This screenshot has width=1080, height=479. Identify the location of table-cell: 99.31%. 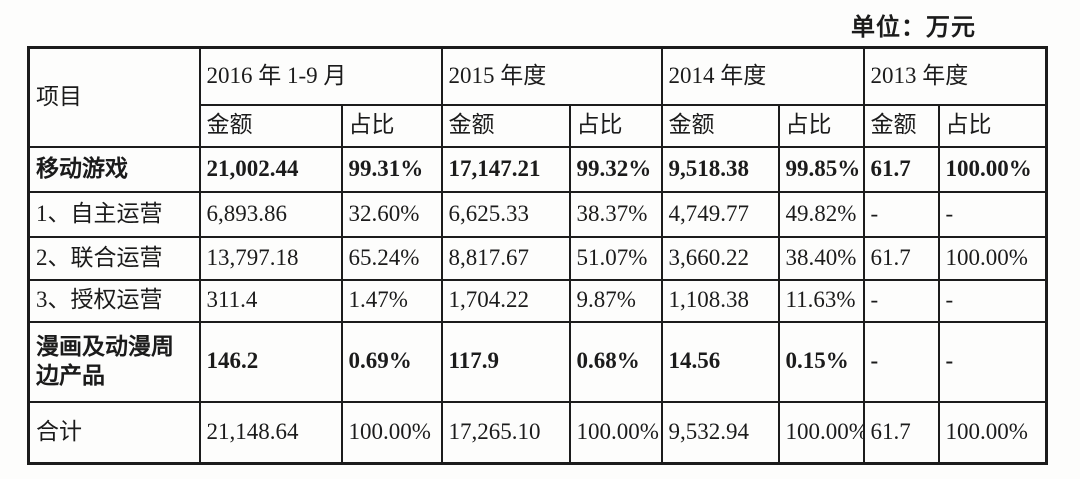
(391, 169).